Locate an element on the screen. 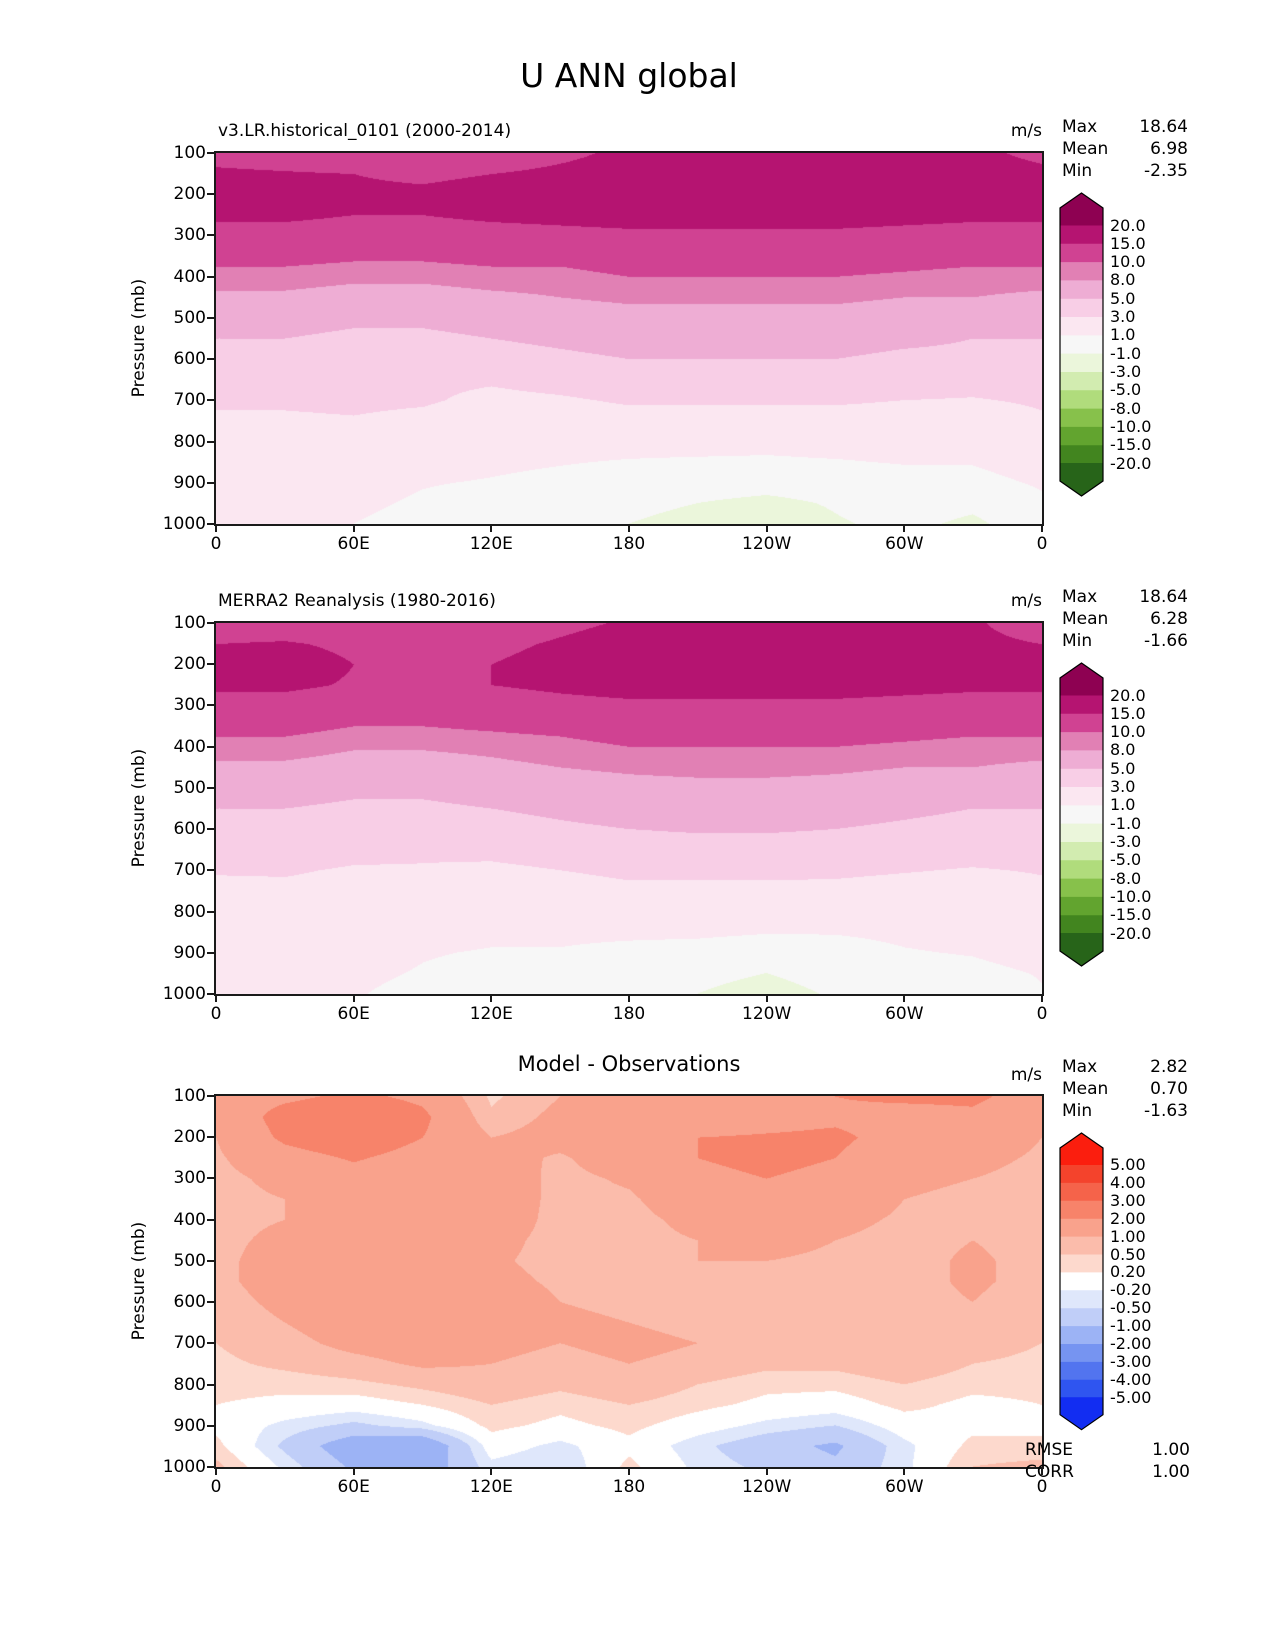 Image resolution: width=1275 pixels, height=1650 pixels. panel3-stat-min-label: Min is located at coordinates (1077, 1111).